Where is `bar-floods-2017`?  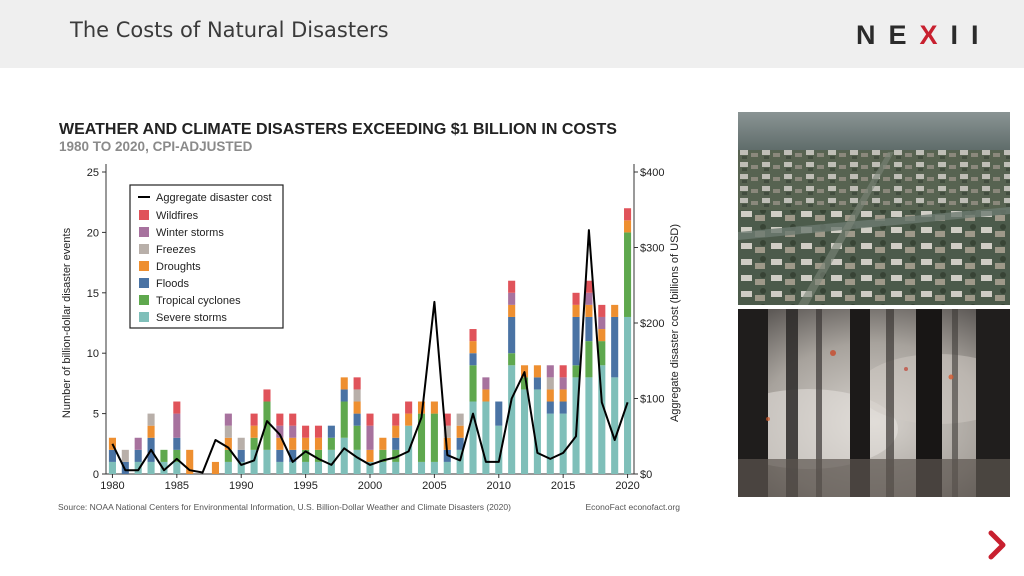
bar-floods-2017 is located at coordinates (589, 329).